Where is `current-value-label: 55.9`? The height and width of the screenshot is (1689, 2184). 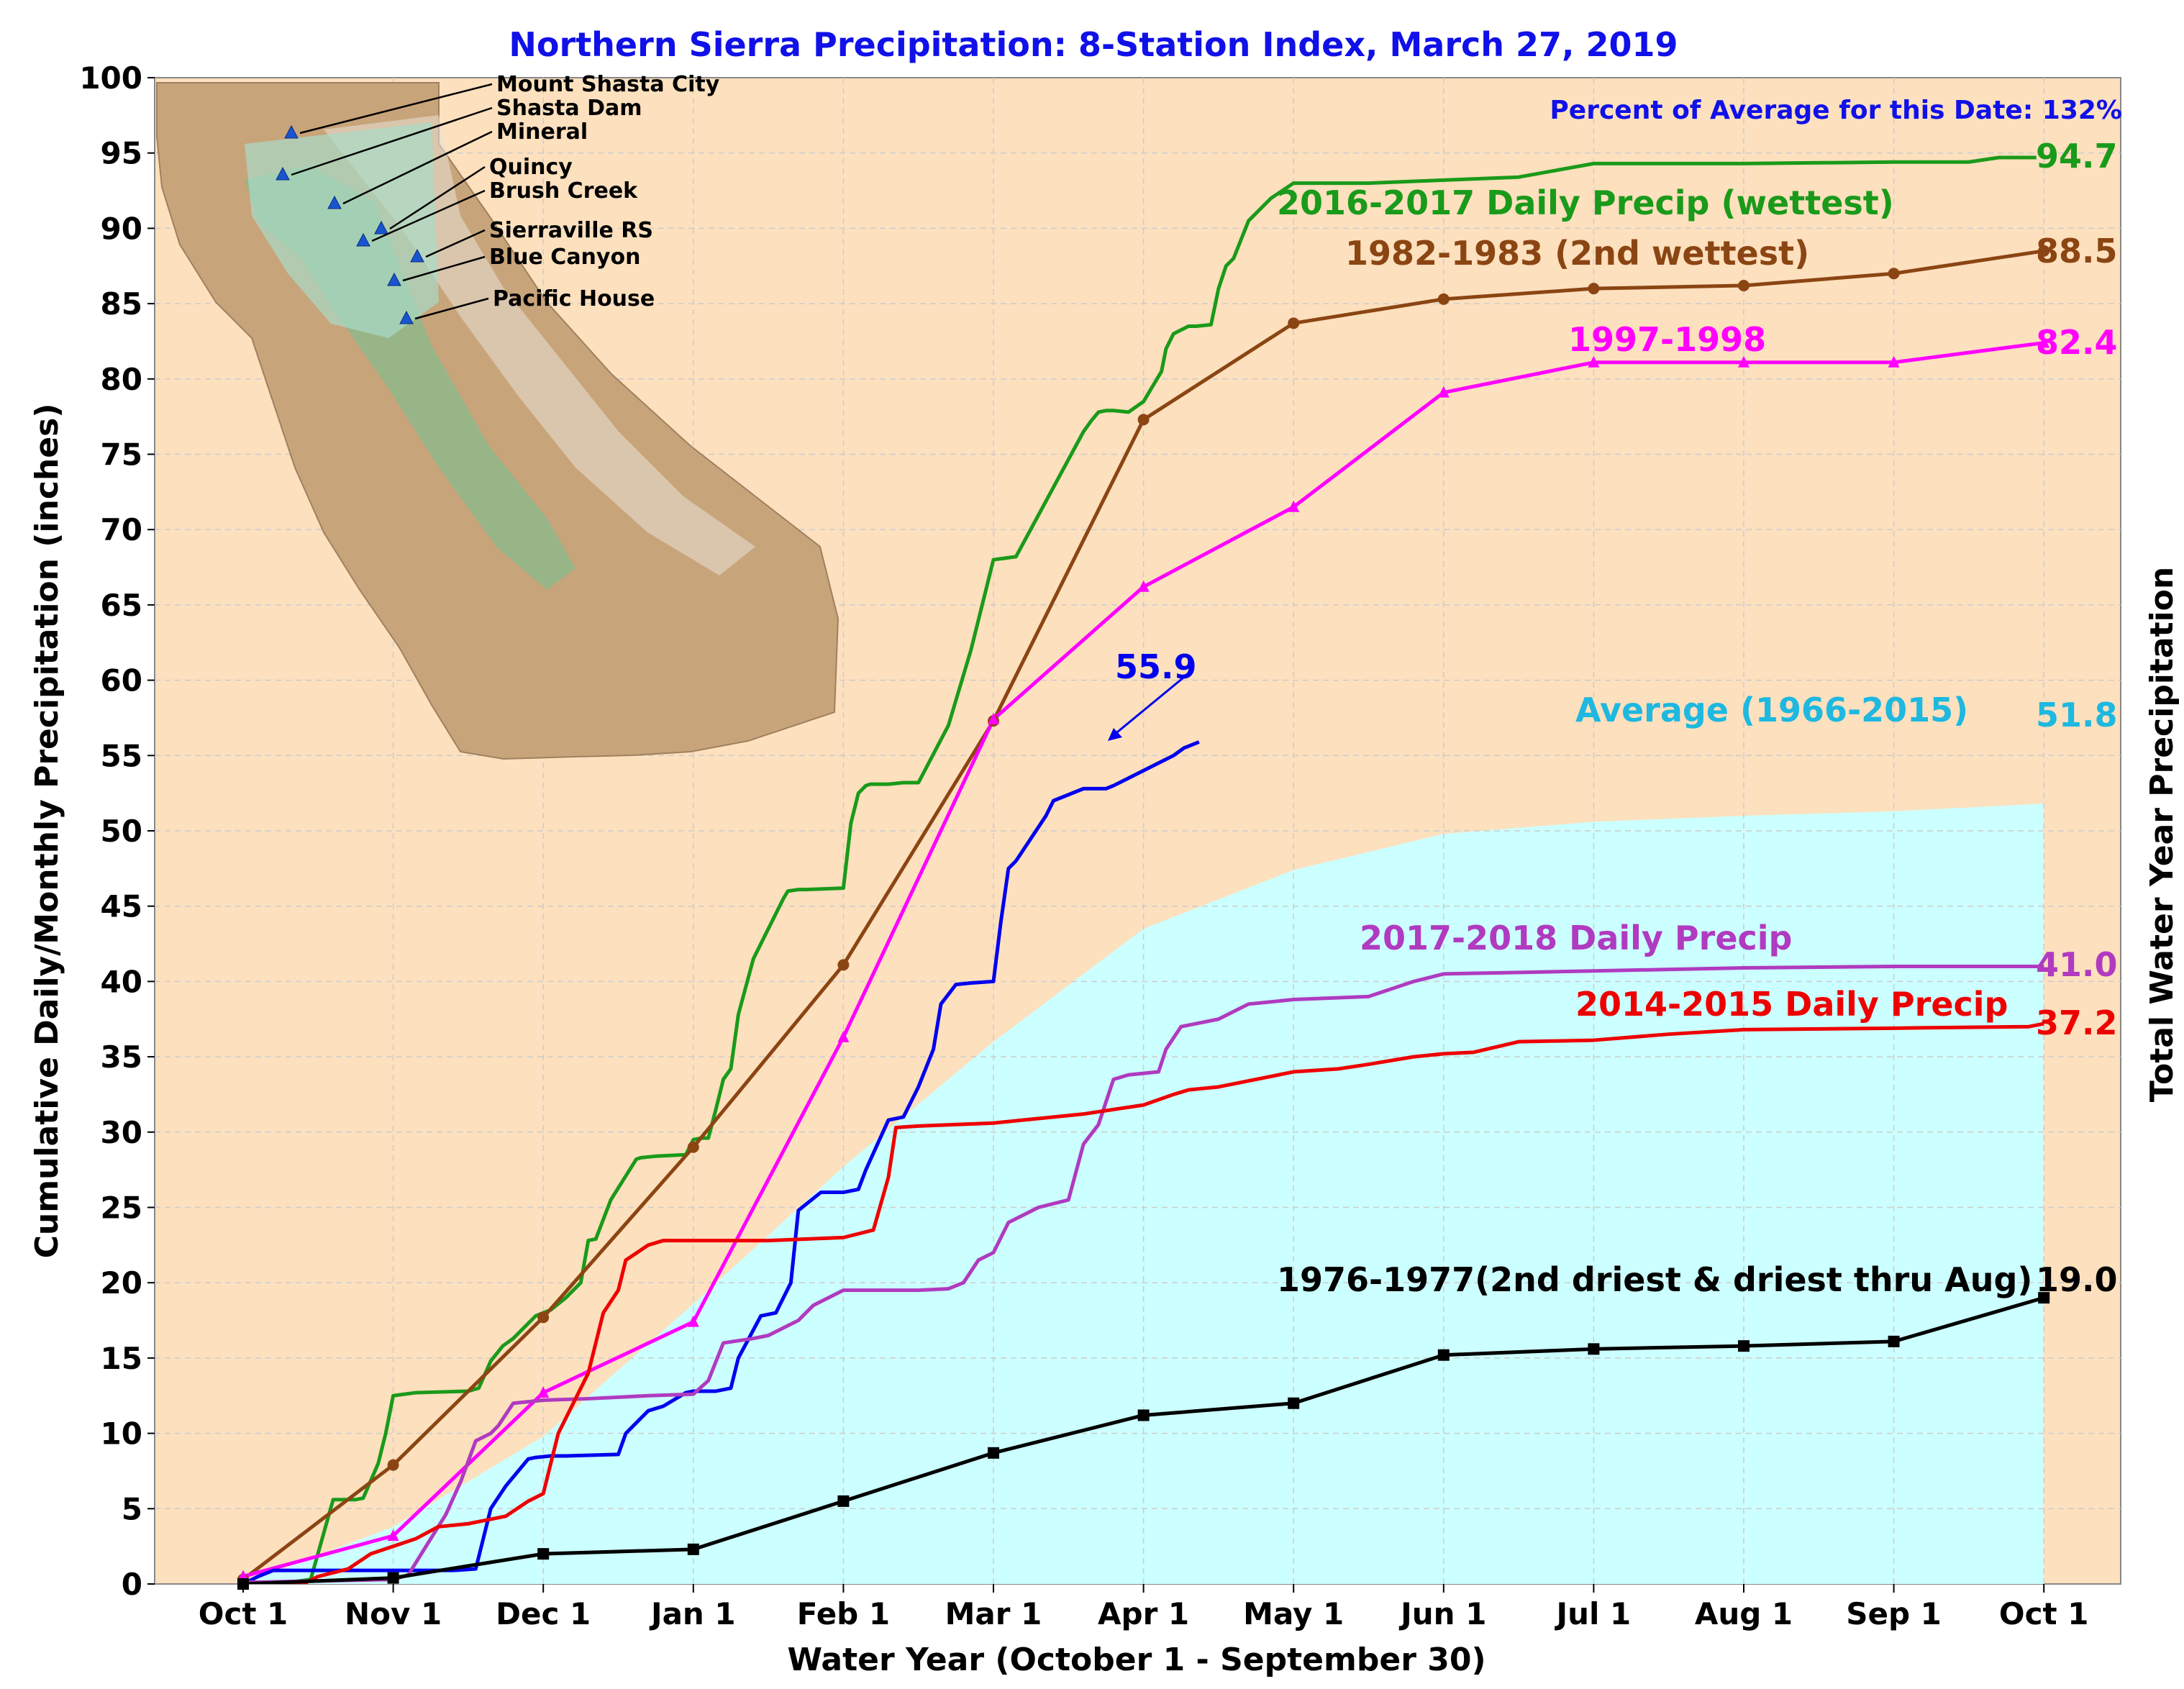
current-value-label: 55.9 is located at coordinates (1156, 666).